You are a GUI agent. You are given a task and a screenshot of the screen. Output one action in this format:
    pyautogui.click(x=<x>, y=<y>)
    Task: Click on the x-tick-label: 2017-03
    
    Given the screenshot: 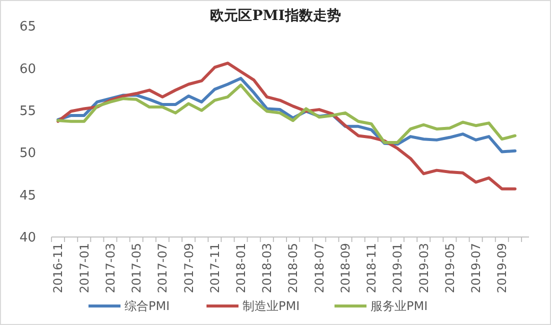 What is the action you would take?
    pyautogui.click(x=110, y=268)
    